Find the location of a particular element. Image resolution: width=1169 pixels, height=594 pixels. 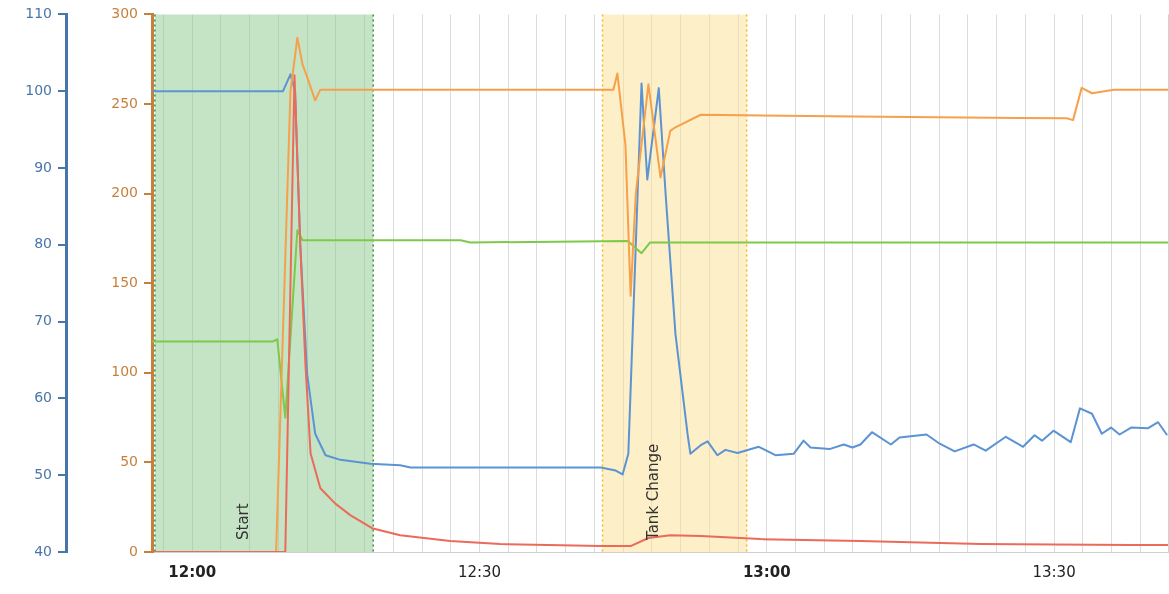

x-tick-label: 13:00 is located at coordinates (766, 571).